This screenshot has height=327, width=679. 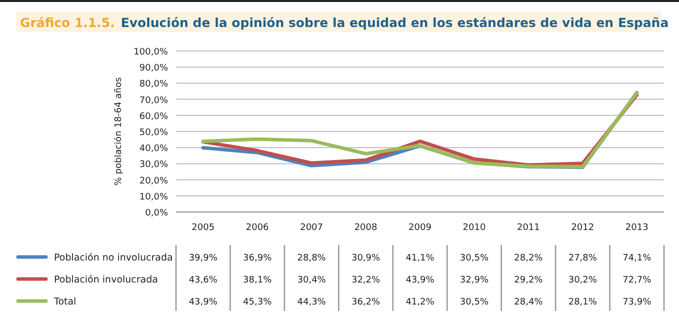 I want to click on x-tick-label: 2009, so click(x=420, y=228).